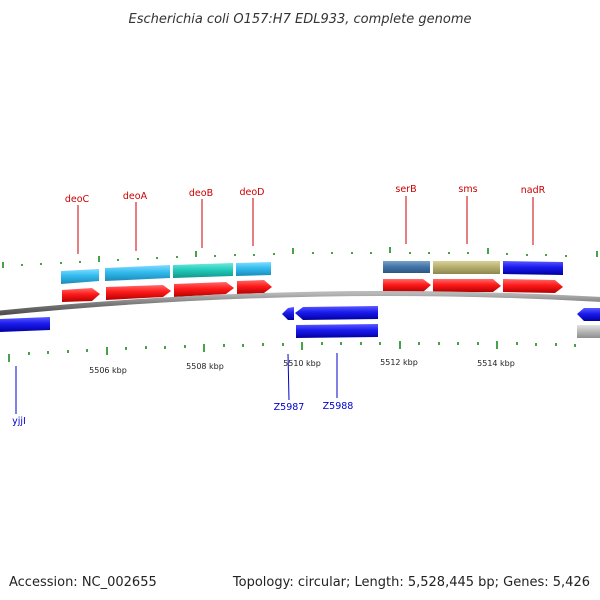 Image resolution: width=600 pixels, height=600 pixels. What do you see at coordinates (201, 193) in the screenshot?
I see `gene-label-deoB: deoB` at bounding box center [201, 193].